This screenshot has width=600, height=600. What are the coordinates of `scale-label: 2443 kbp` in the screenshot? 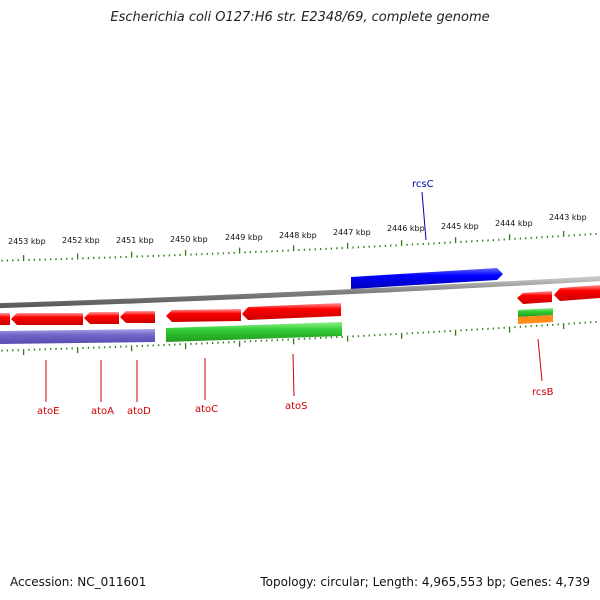 It's located at (568, 217).